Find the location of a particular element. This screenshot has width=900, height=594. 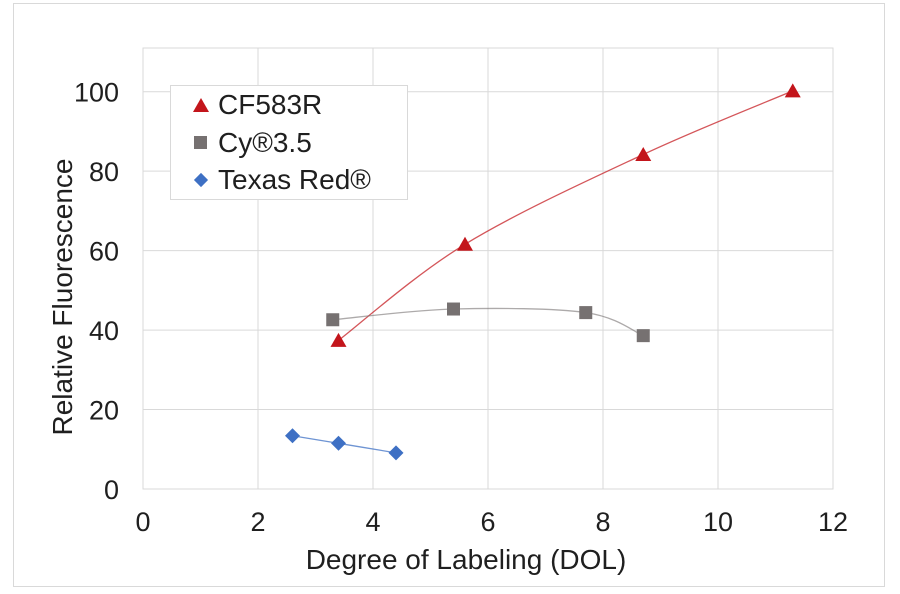

legend-item-cy35: Cy®3.5 is located at coordinates (289, 143).